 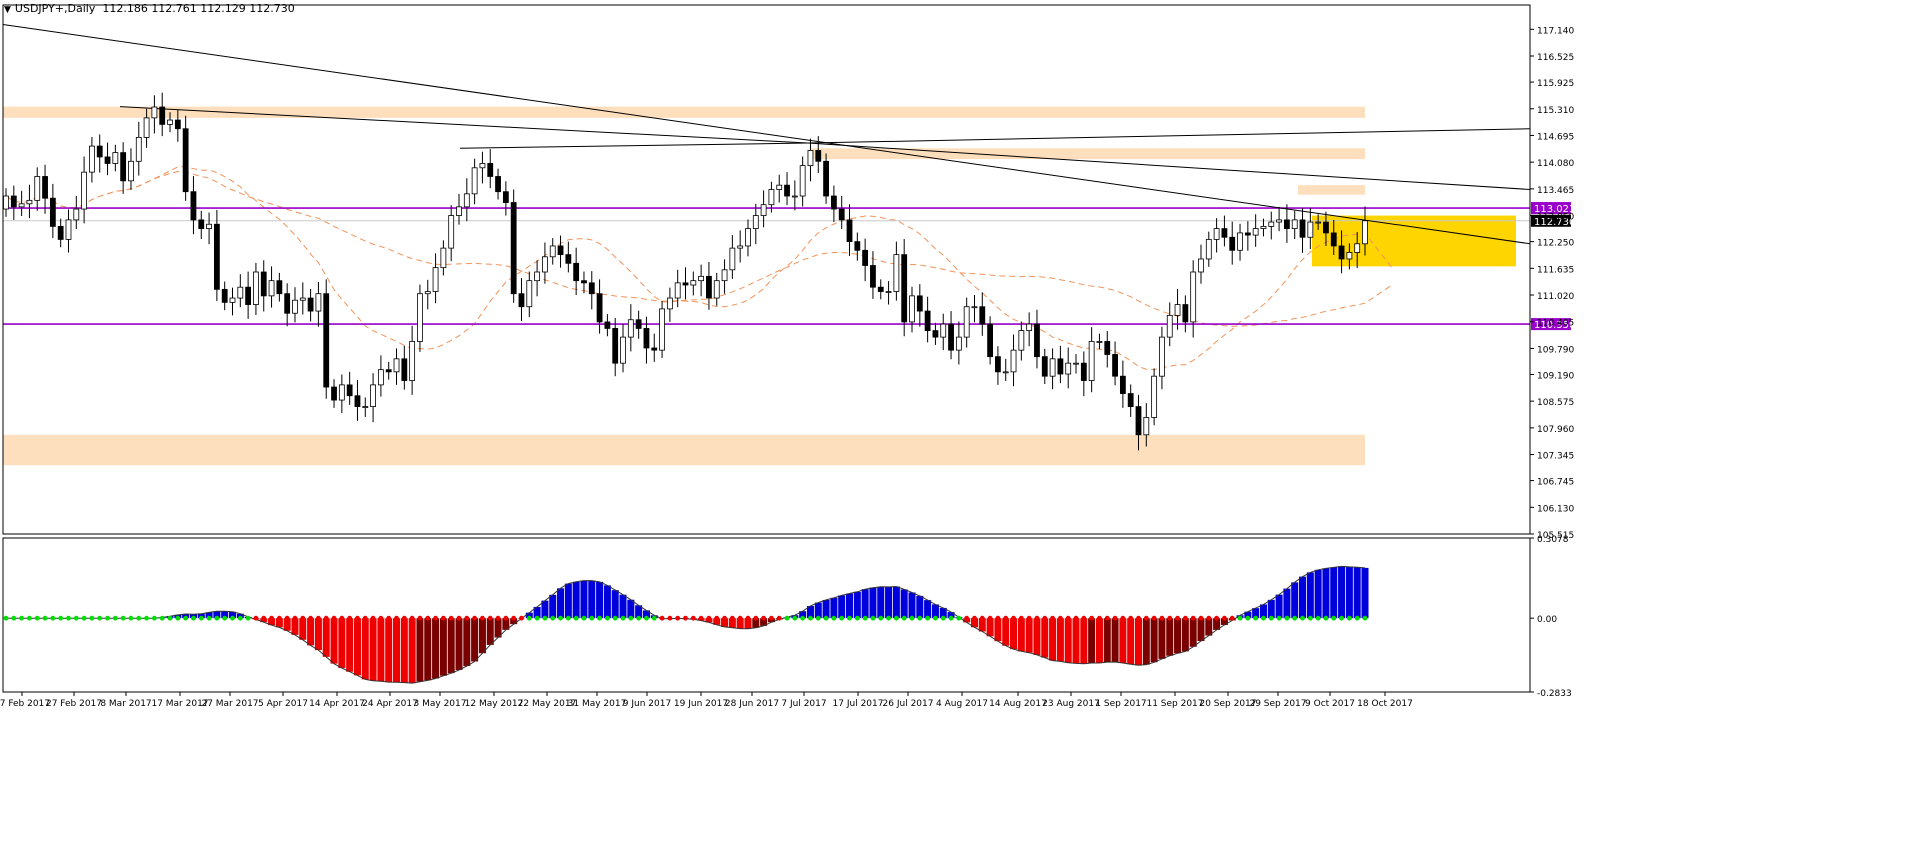 I want to click on y-tick-label: 108.575, so click(x=1555, y=403).